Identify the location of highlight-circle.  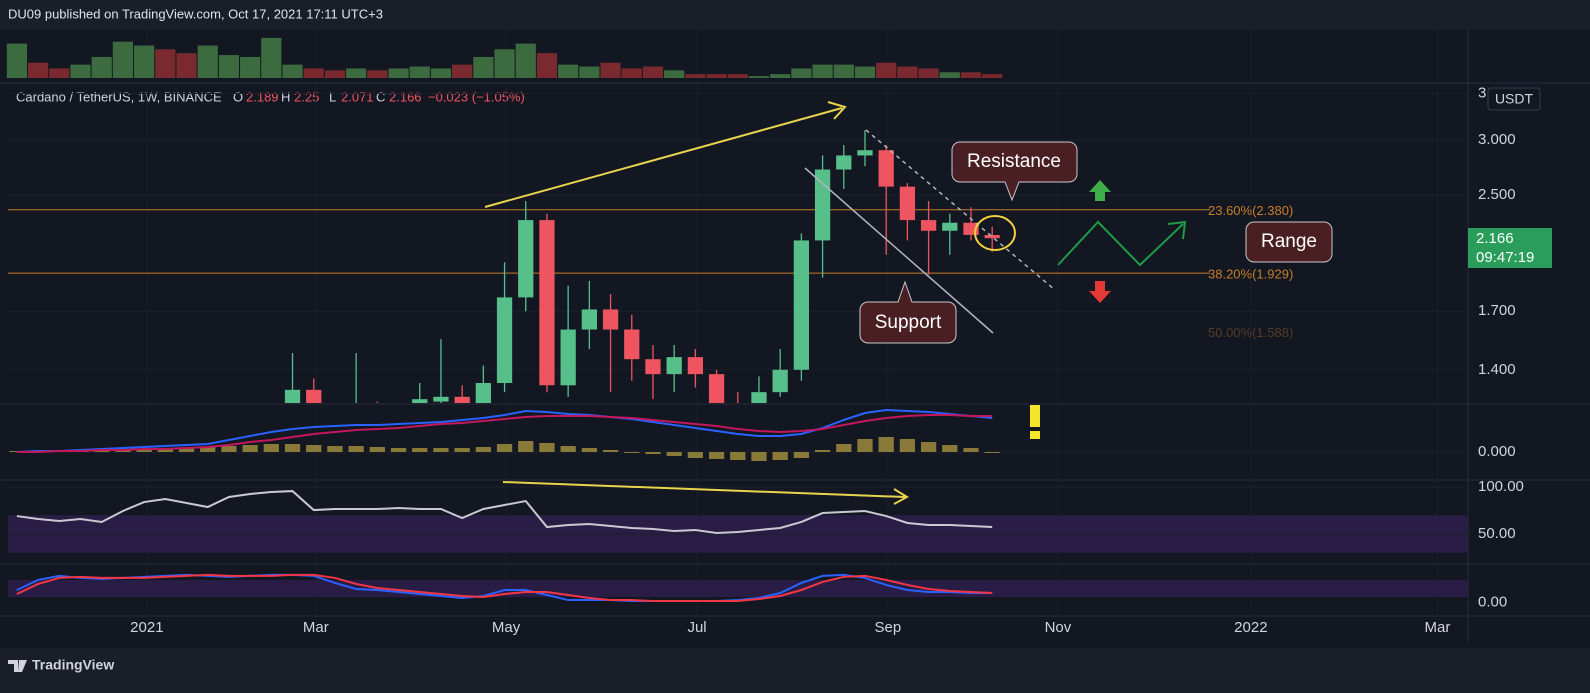
(995, 233).